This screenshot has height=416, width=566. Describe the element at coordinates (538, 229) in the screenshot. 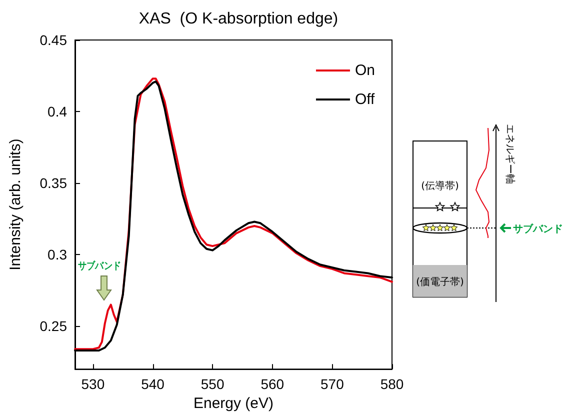

I see `text: サブバンド` at that location.